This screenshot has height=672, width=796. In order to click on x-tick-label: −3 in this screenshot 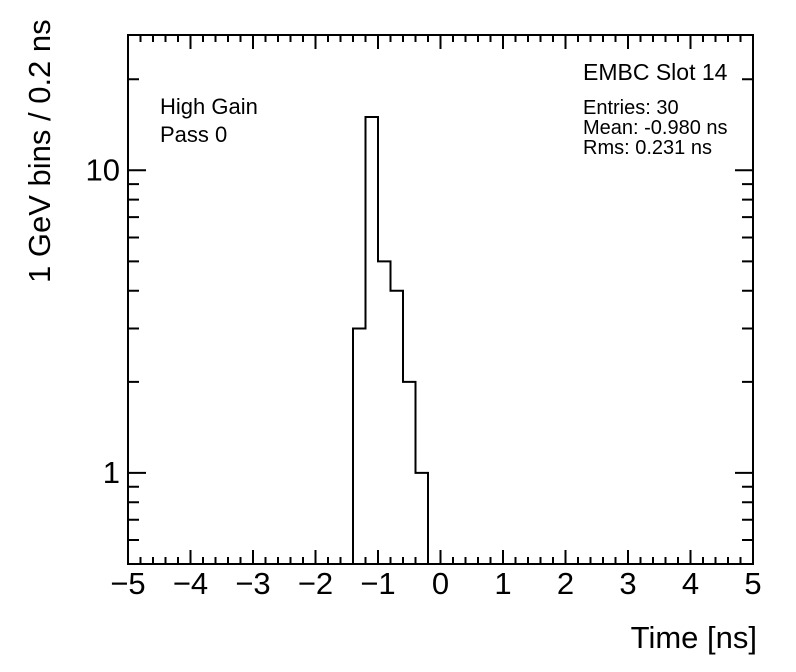, I will do `click(252, 583)`.